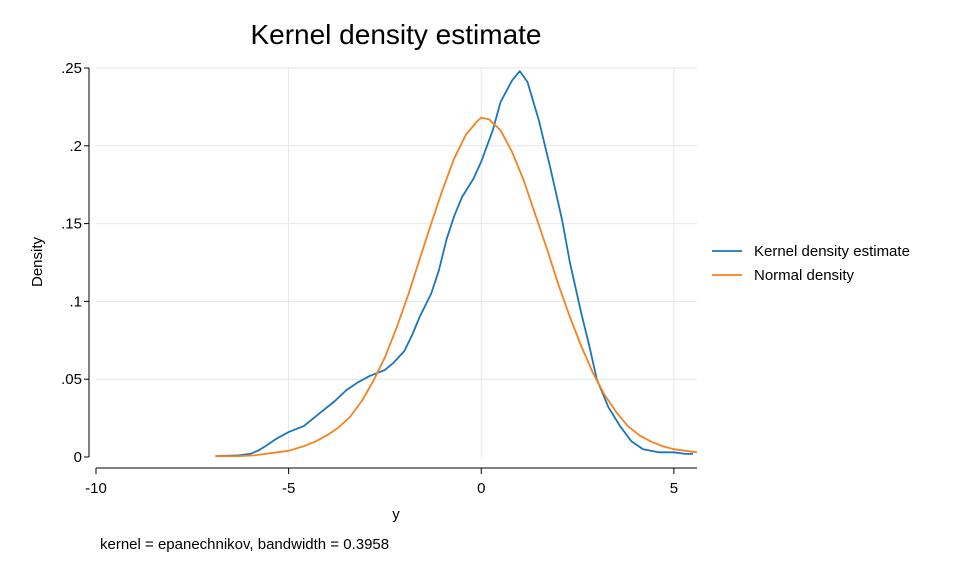 The image size is (960, 576). Describe the element at coordinates (75, 263) in the screenshot. I see `y-axis: 0 .05 .1 .15 .2 .25` at that location.